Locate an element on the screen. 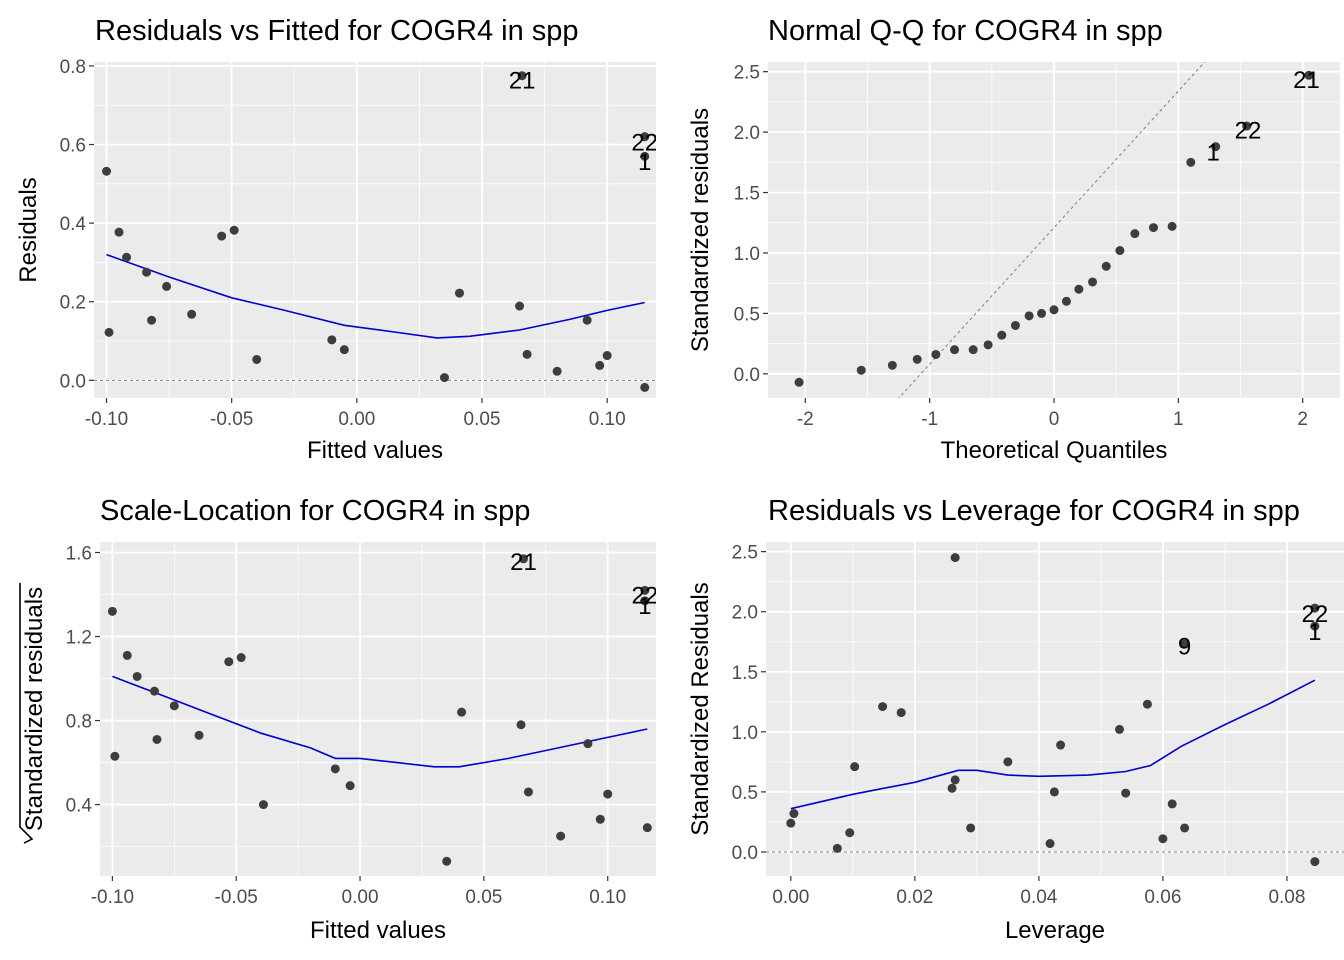 The height and width of the screenshot is (960, 1344). y-tick-label: 1.6 is located at coordinates (79, 554).